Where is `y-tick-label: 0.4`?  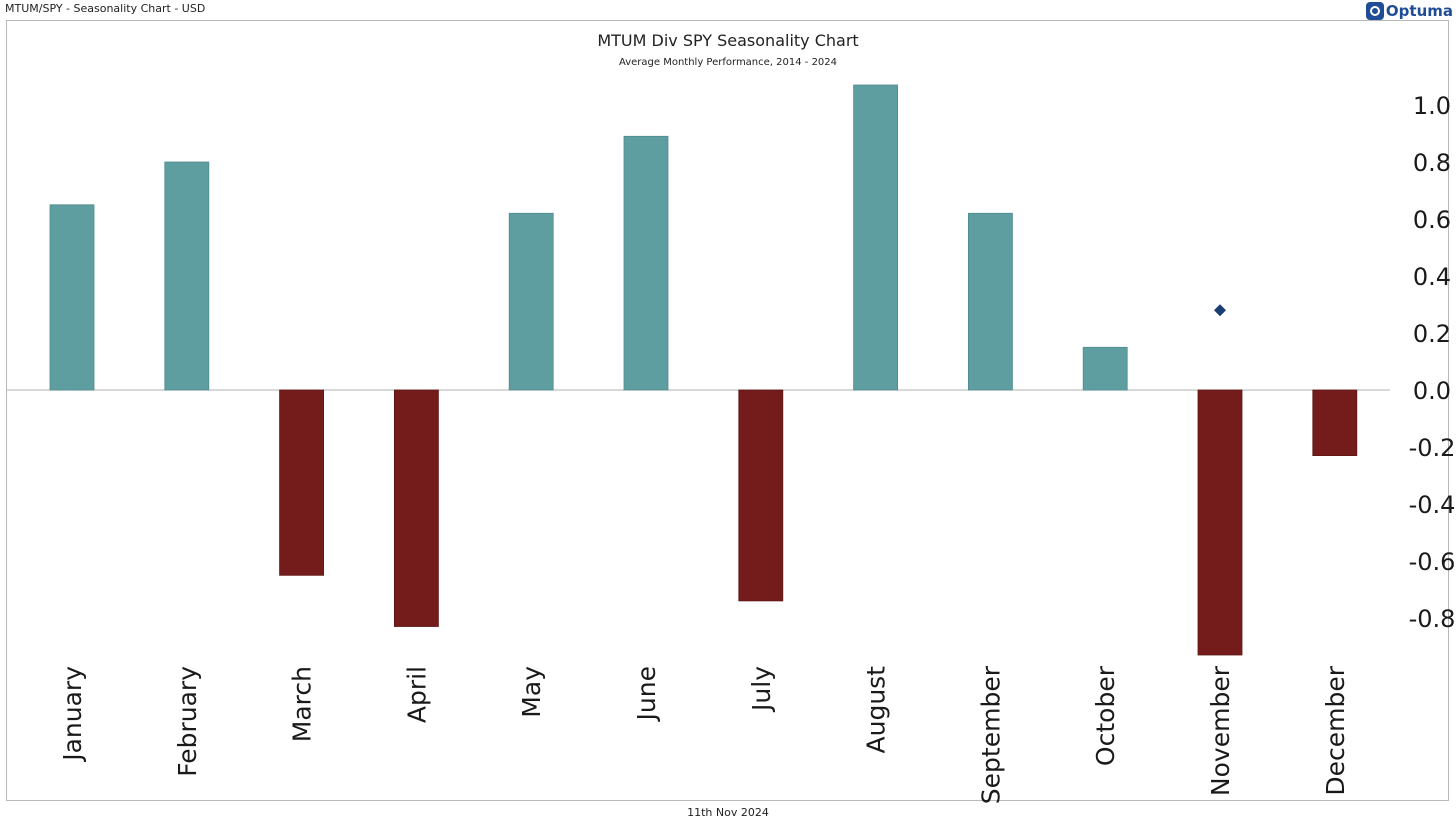 y-tick-label: 0.4 is located at coordinates (1432, 277).